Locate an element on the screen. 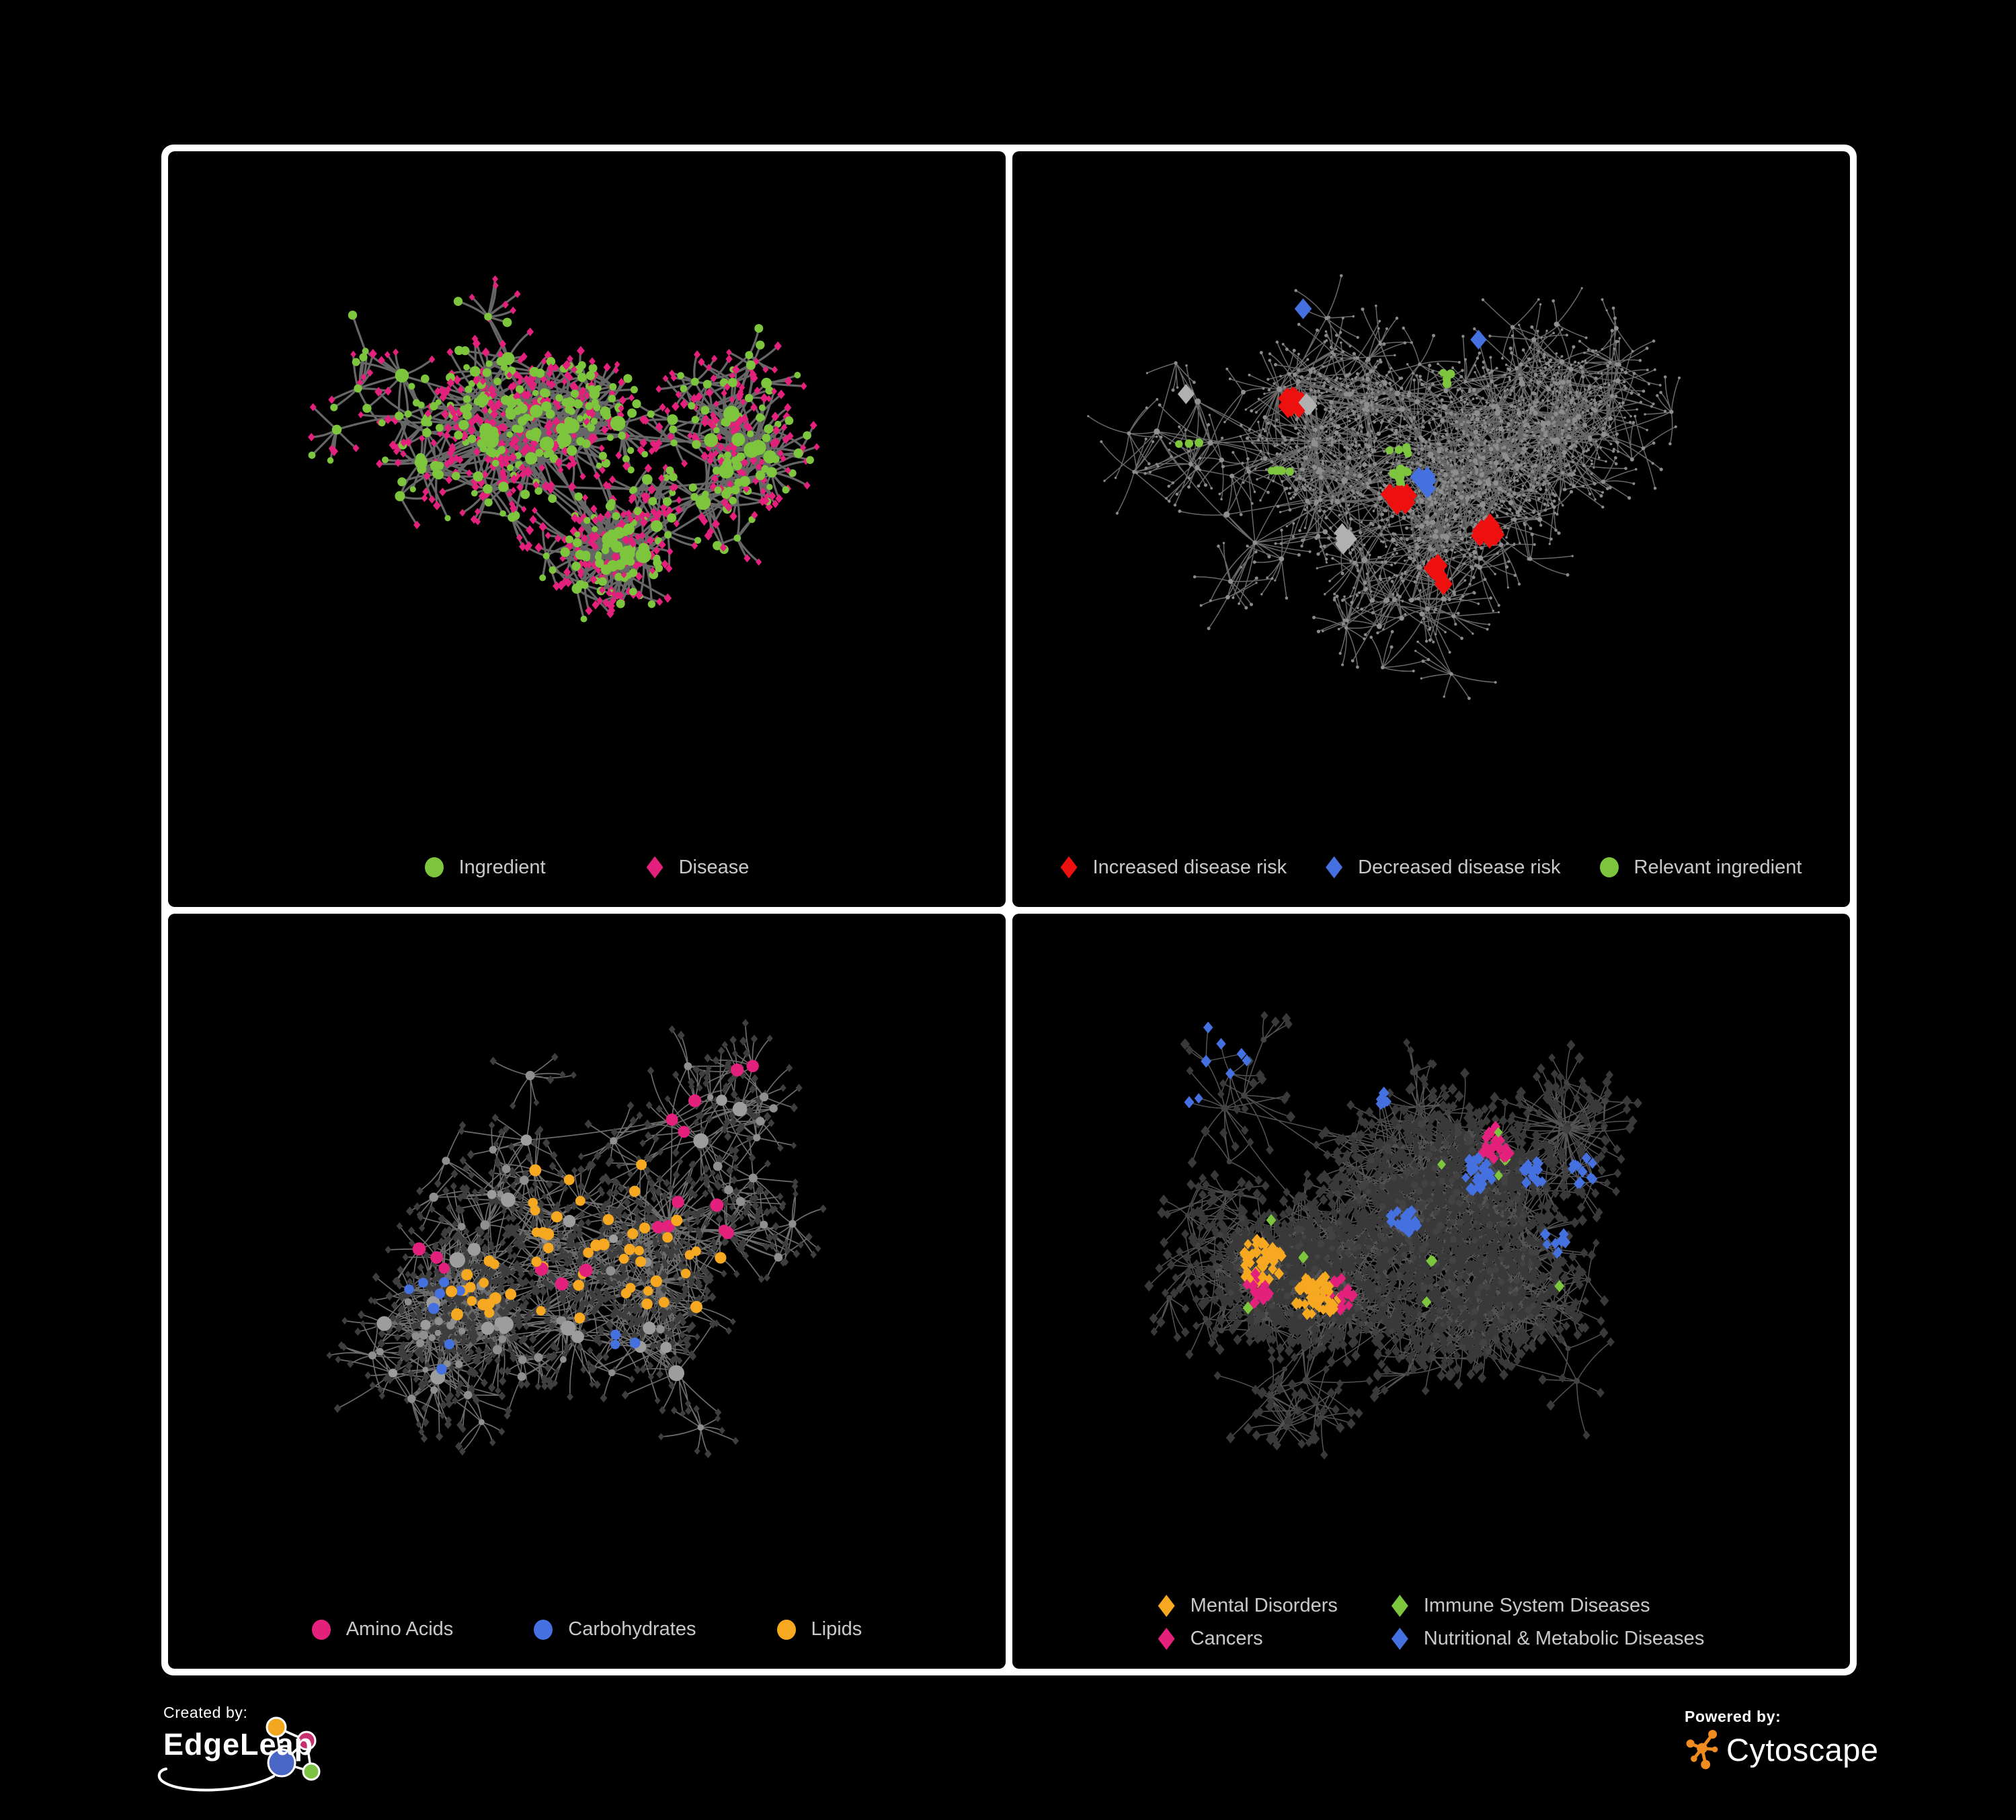 The width and height of the screenshot is (2016, 1820). legend-item: Carbohydrates is located at coordinates (615, 1629).